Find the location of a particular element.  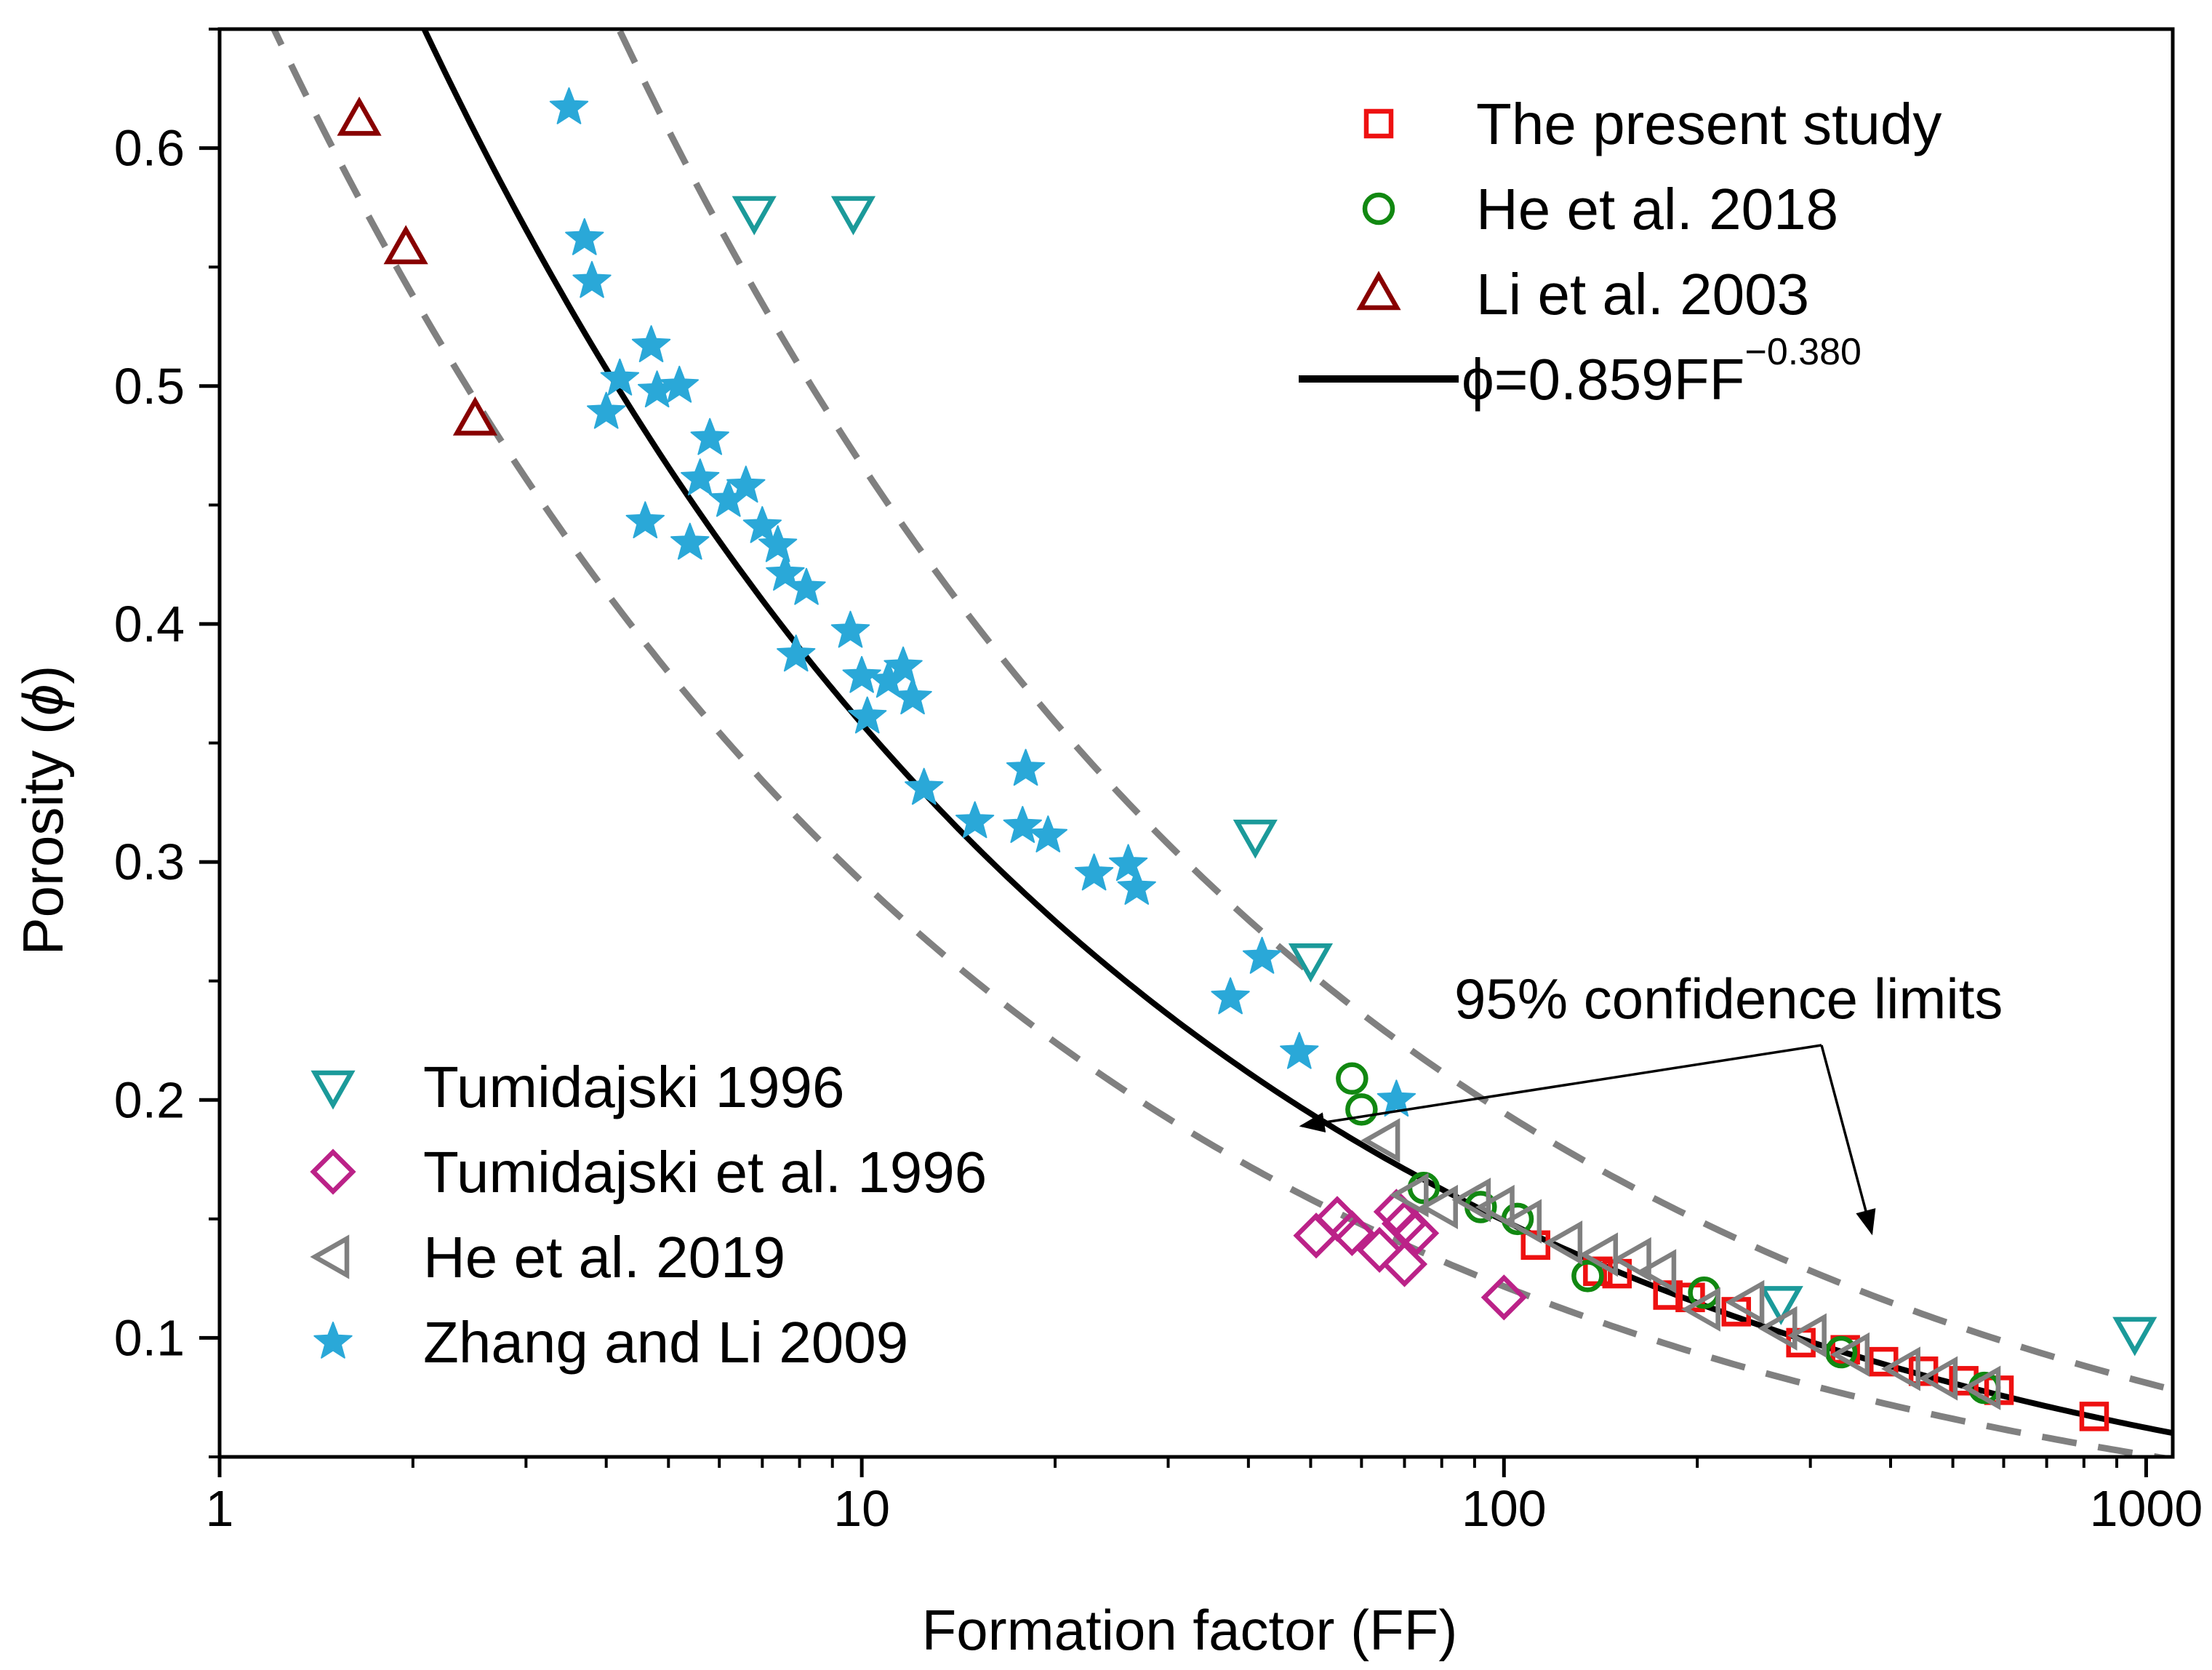

y-axis-title: Porosity (ϕ) is located at coordinates (43, 811).